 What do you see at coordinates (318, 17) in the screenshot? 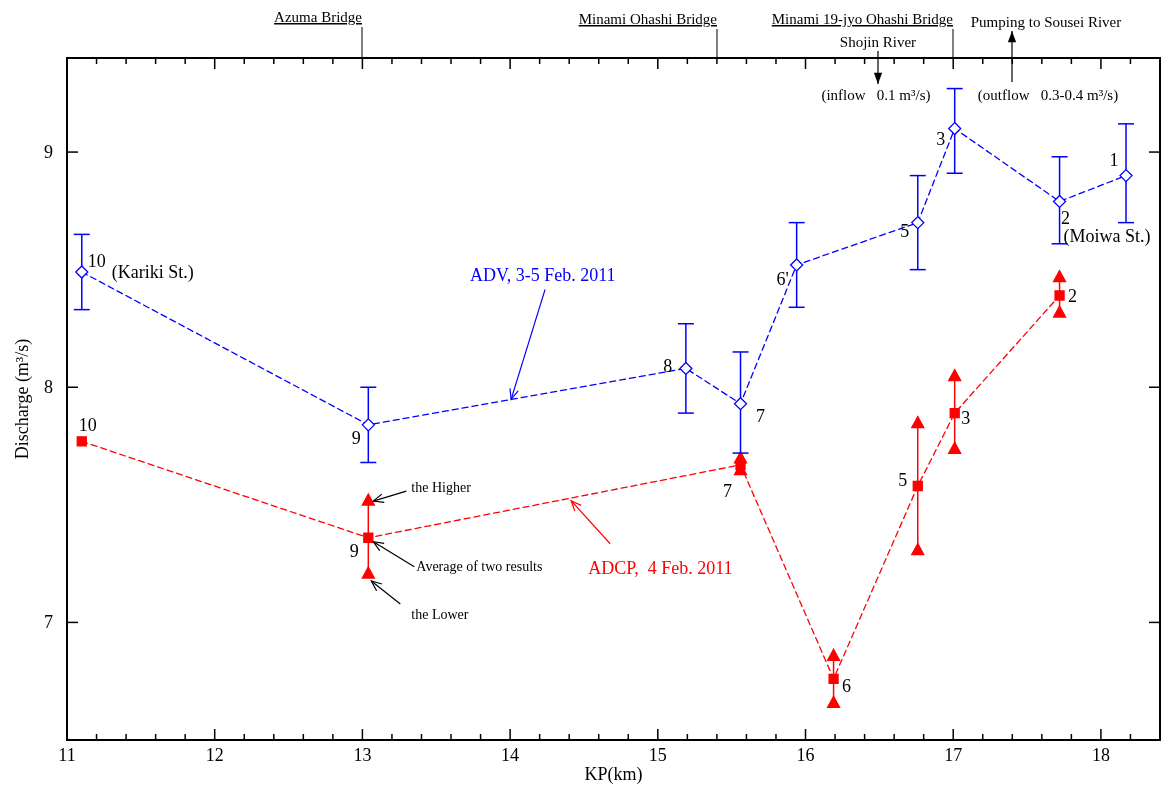
I see `text: Azuma Bridge` at bounding box center [318, 17].